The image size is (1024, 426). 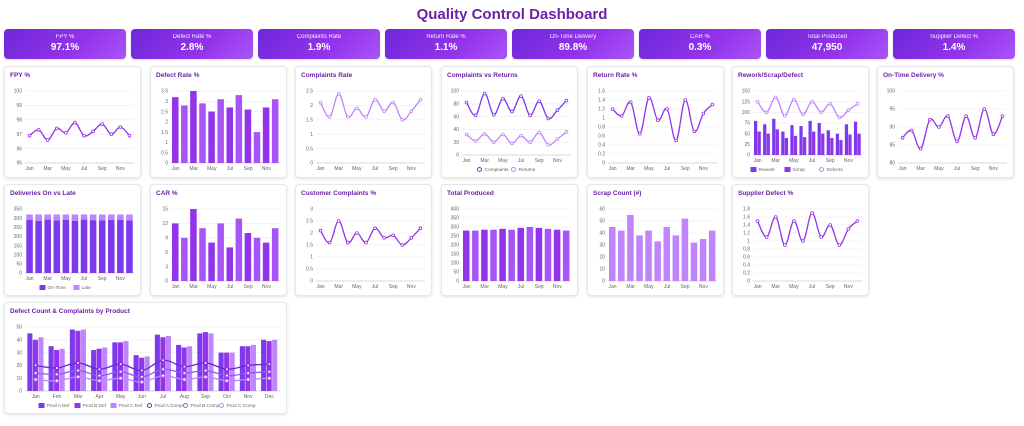 I want to click on legend-label: Prod A Def, so click(x=59, y=406).